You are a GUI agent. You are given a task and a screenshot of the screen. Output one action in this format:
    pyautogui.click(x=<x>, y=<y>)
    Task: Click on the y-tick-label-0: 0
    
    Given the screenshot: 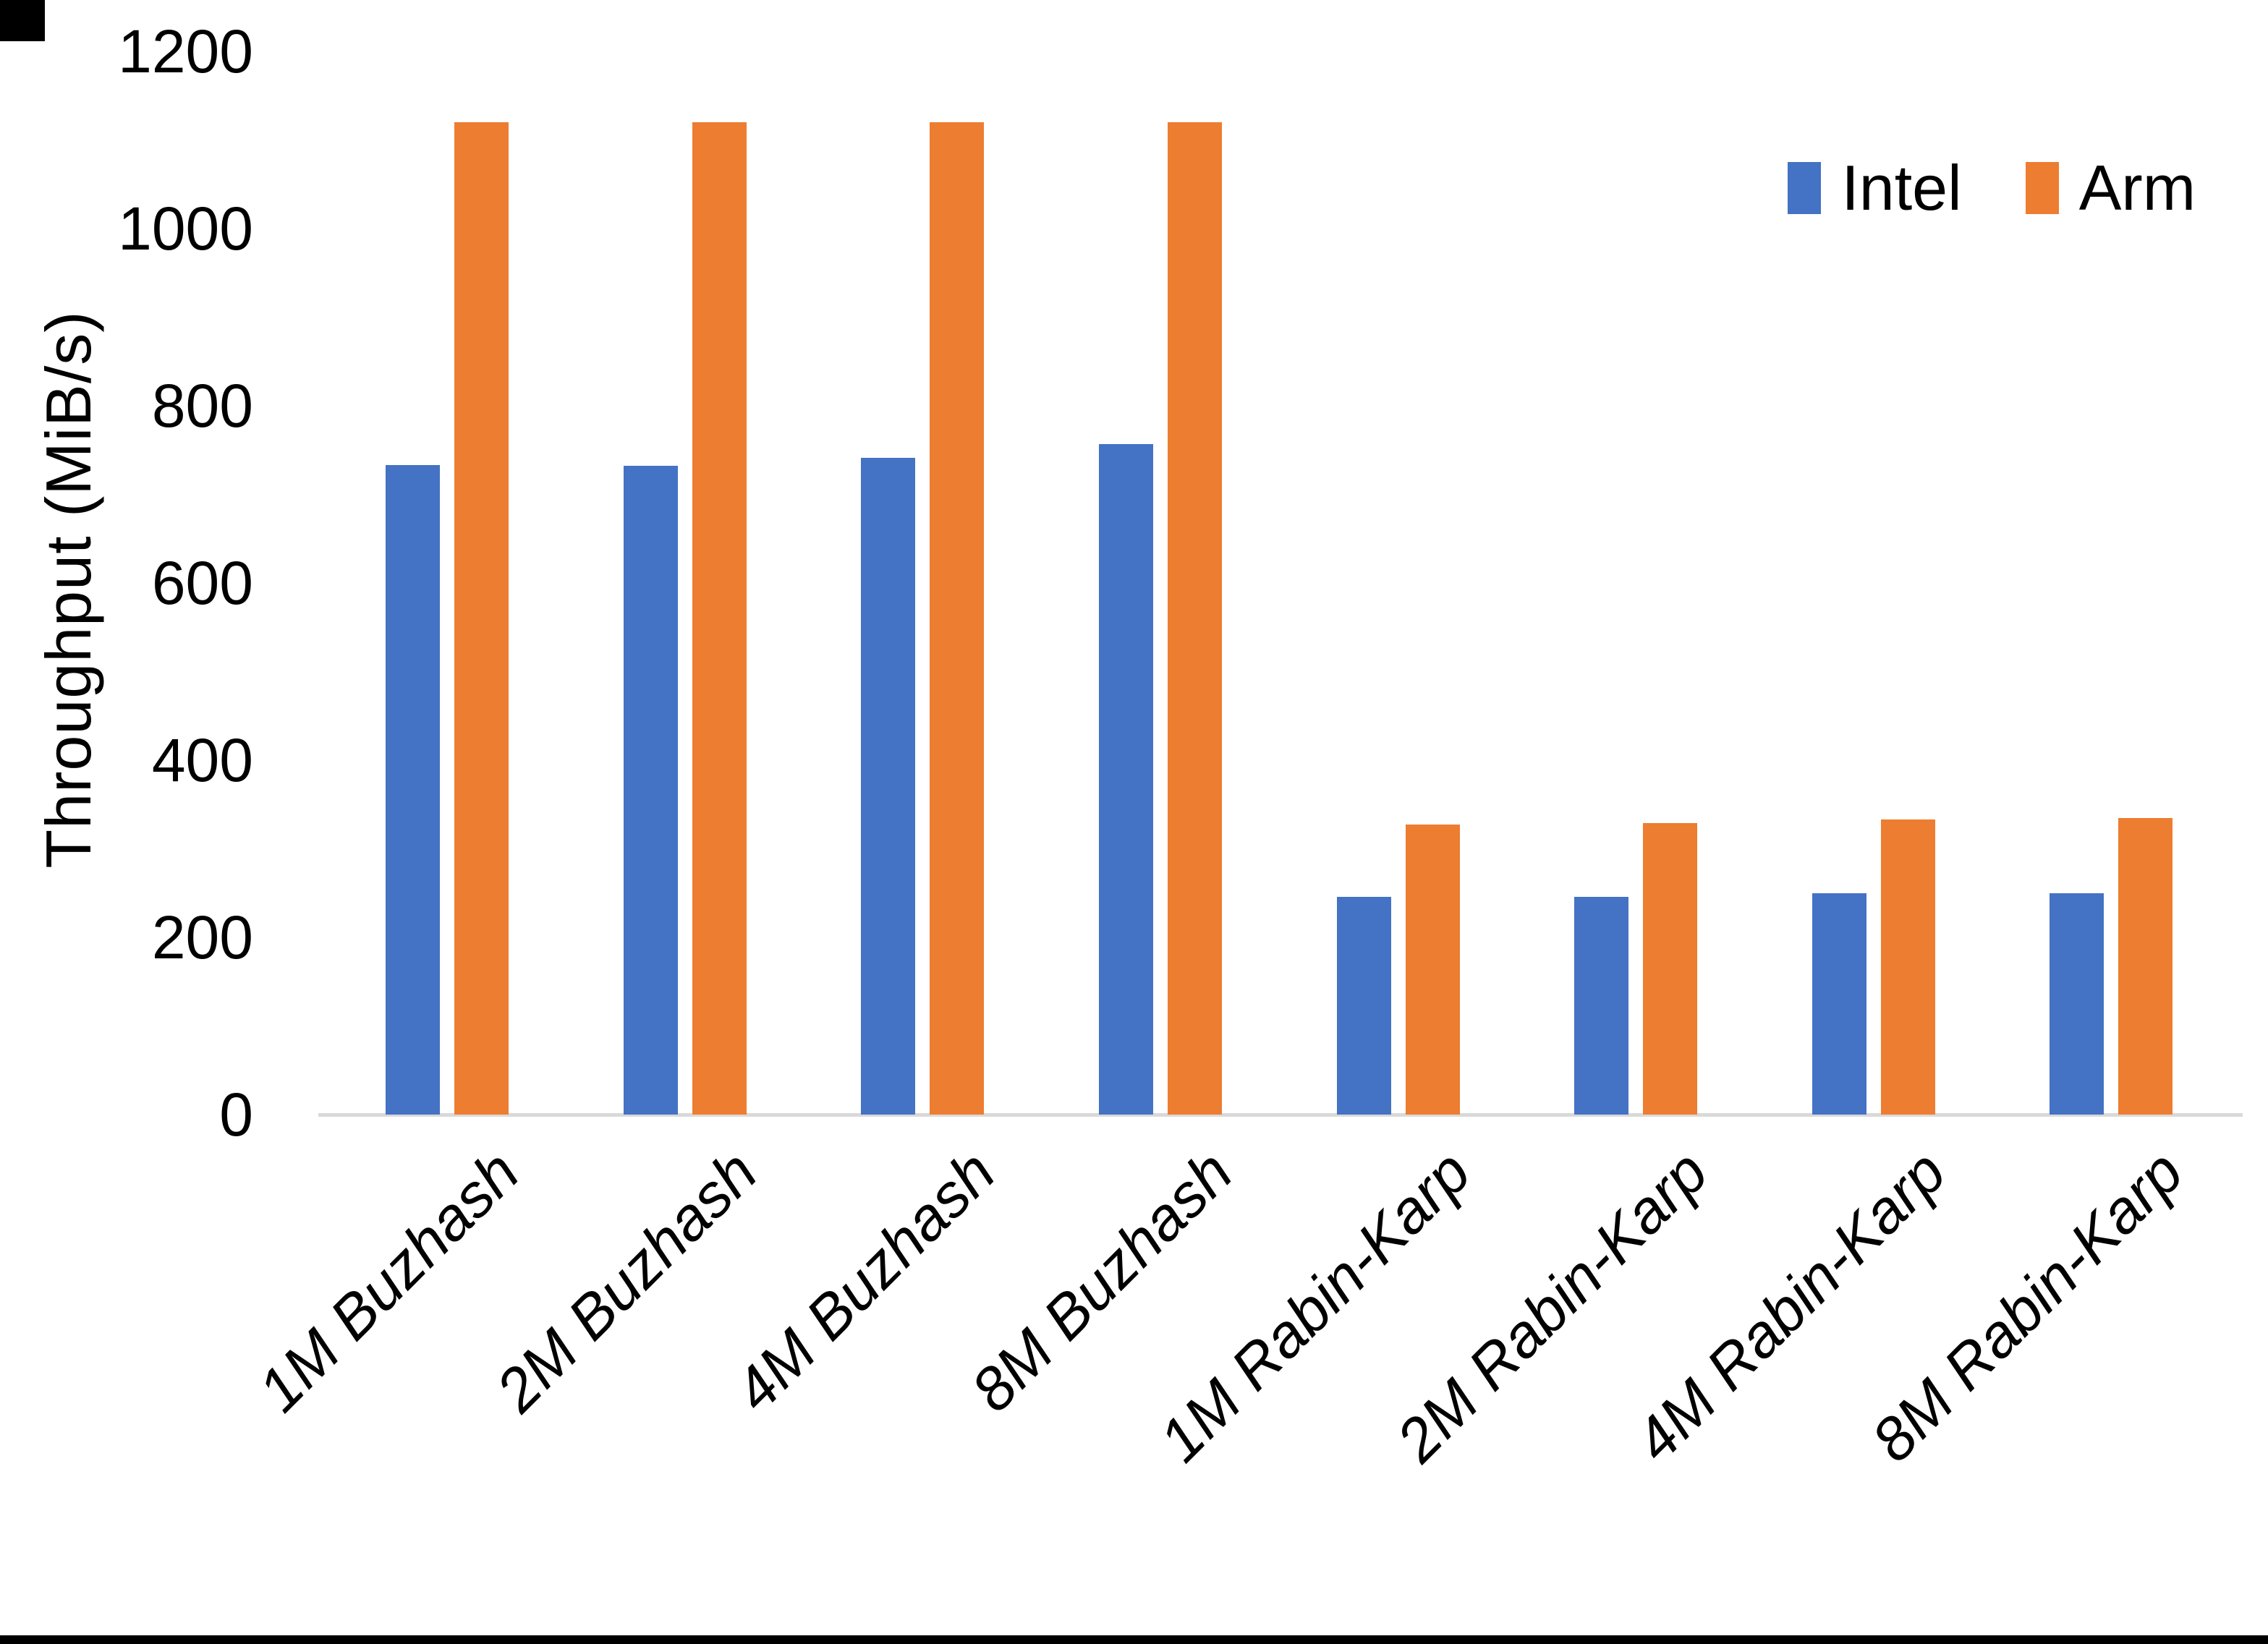 What is the action you would take?
    pyautogui.click(x=236, y=1115)
    